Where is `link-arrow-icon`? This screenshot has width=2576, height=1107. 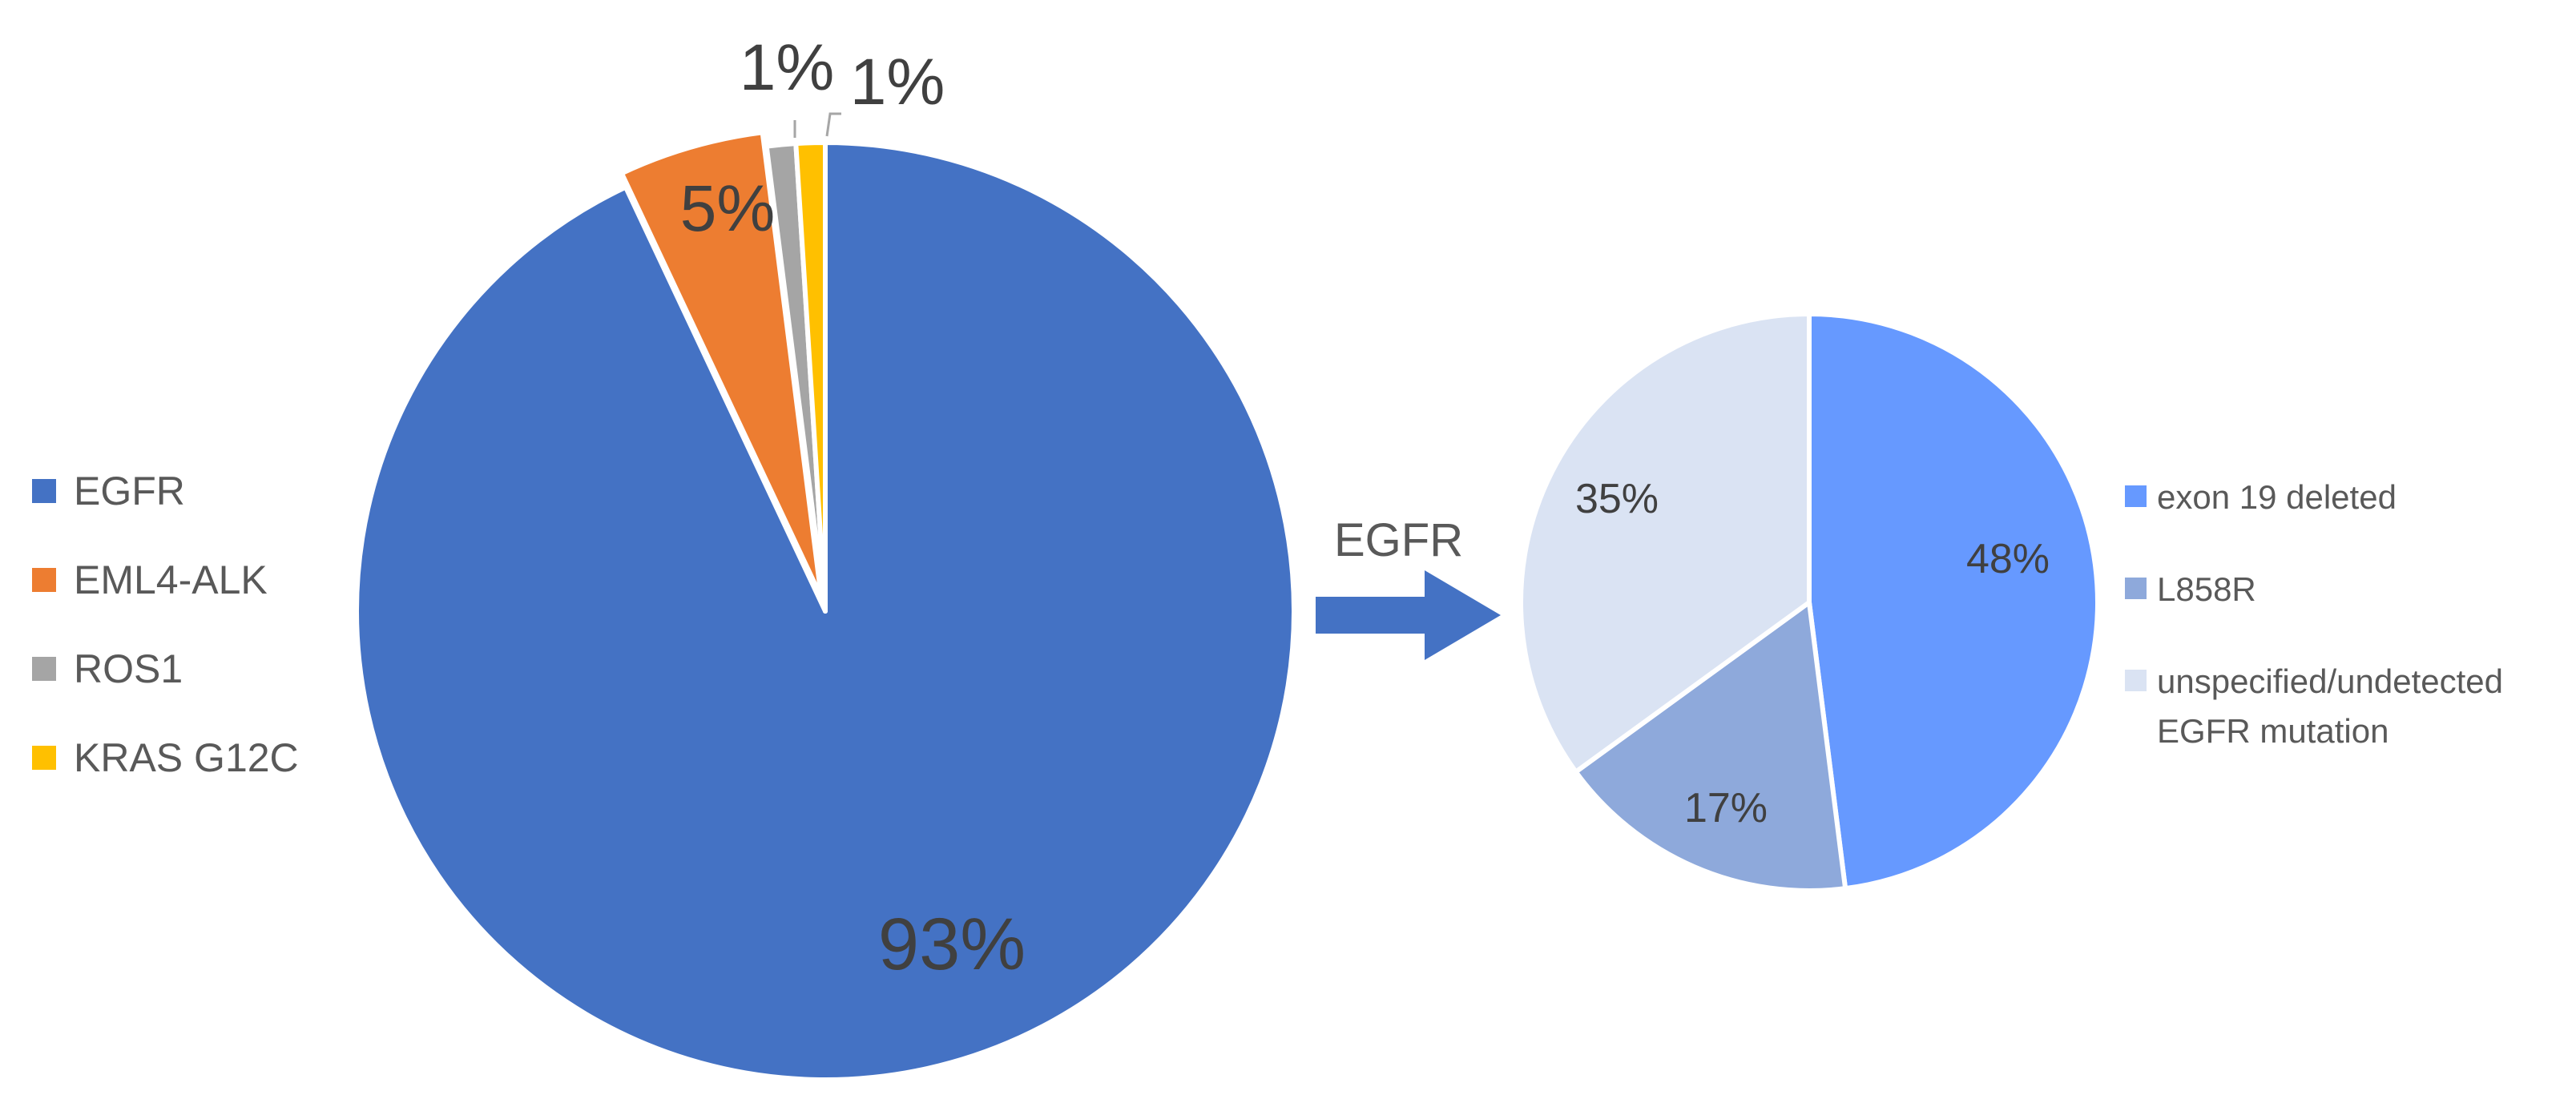 link-arrow-icon is located at coordinates (1408, 615).